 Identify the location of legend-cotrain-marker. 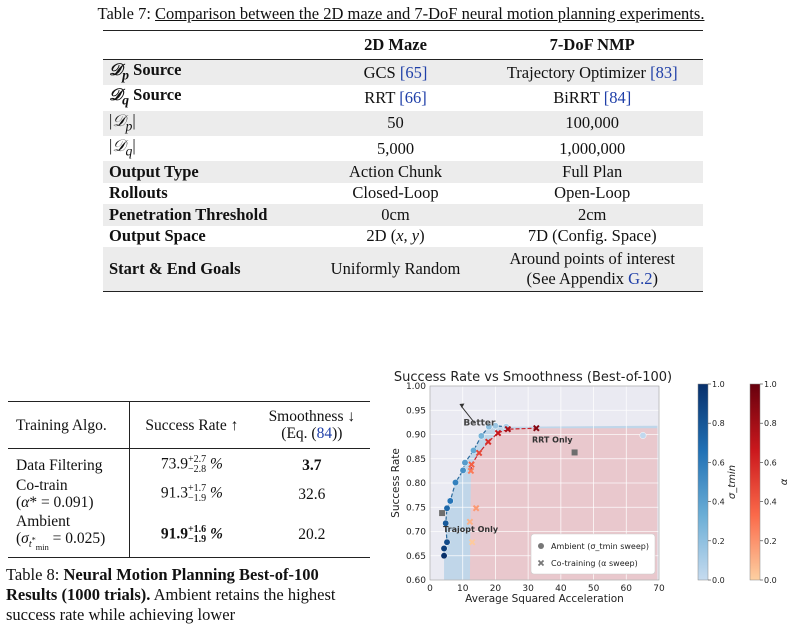
(541, 563).